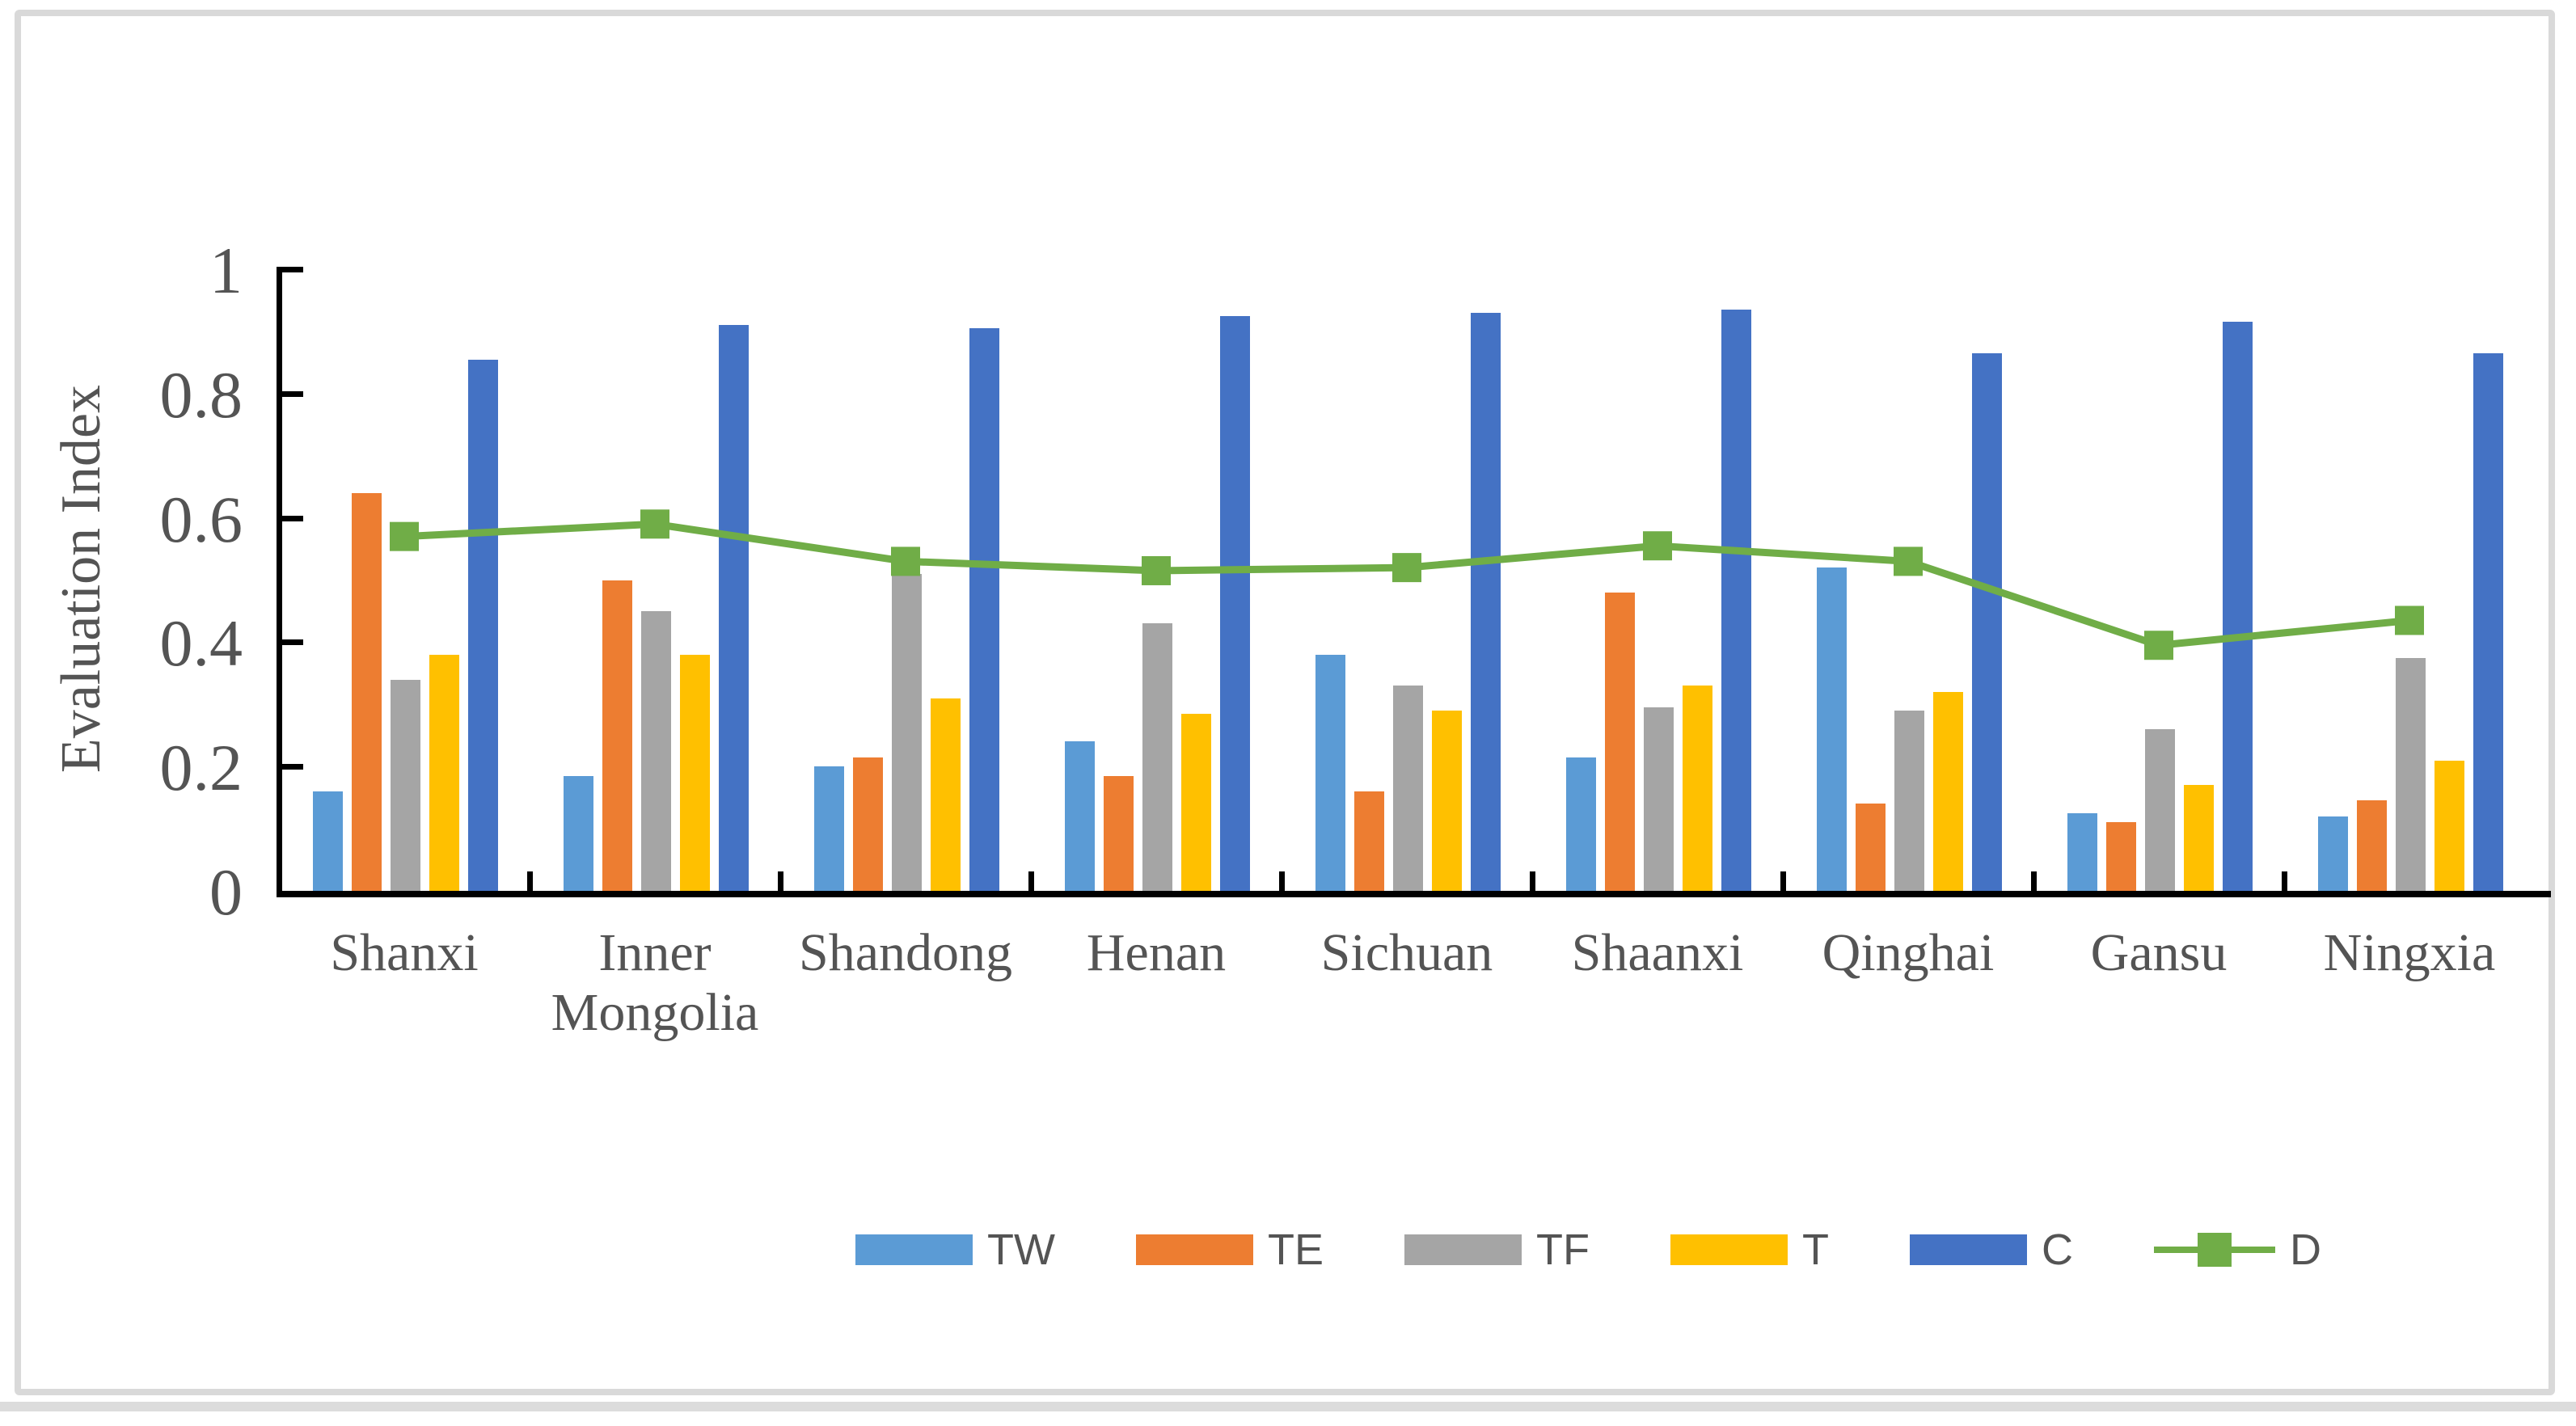 The image size is (2576, 1426). What do you see at coordinates (1697, 788) in the screenshot?
I see `bar-t-shaanxi` at bounding box center [1697, 788].